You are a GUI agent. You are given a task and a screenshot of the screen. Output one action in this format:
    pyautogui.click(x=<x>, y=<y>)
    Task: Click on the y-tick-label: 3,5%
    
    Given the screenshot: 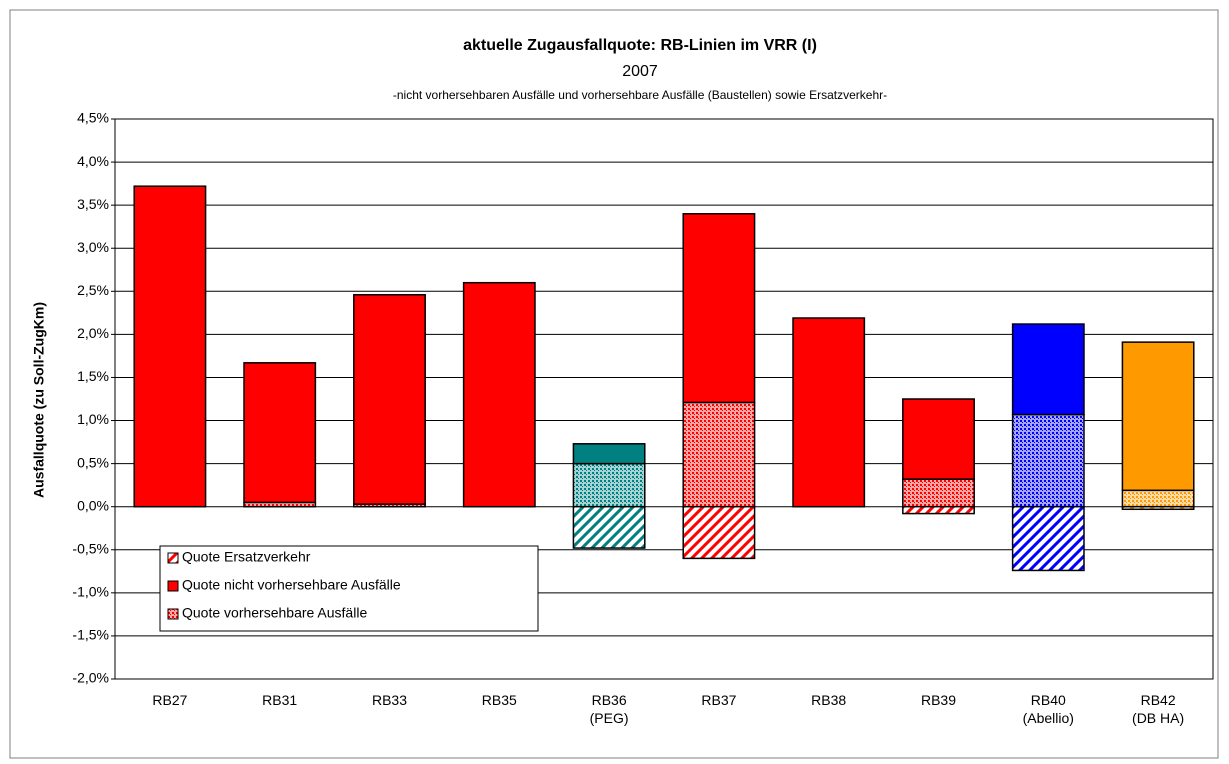 What is the action you would take?
    pyautogui.click(x=93, y=204)
    